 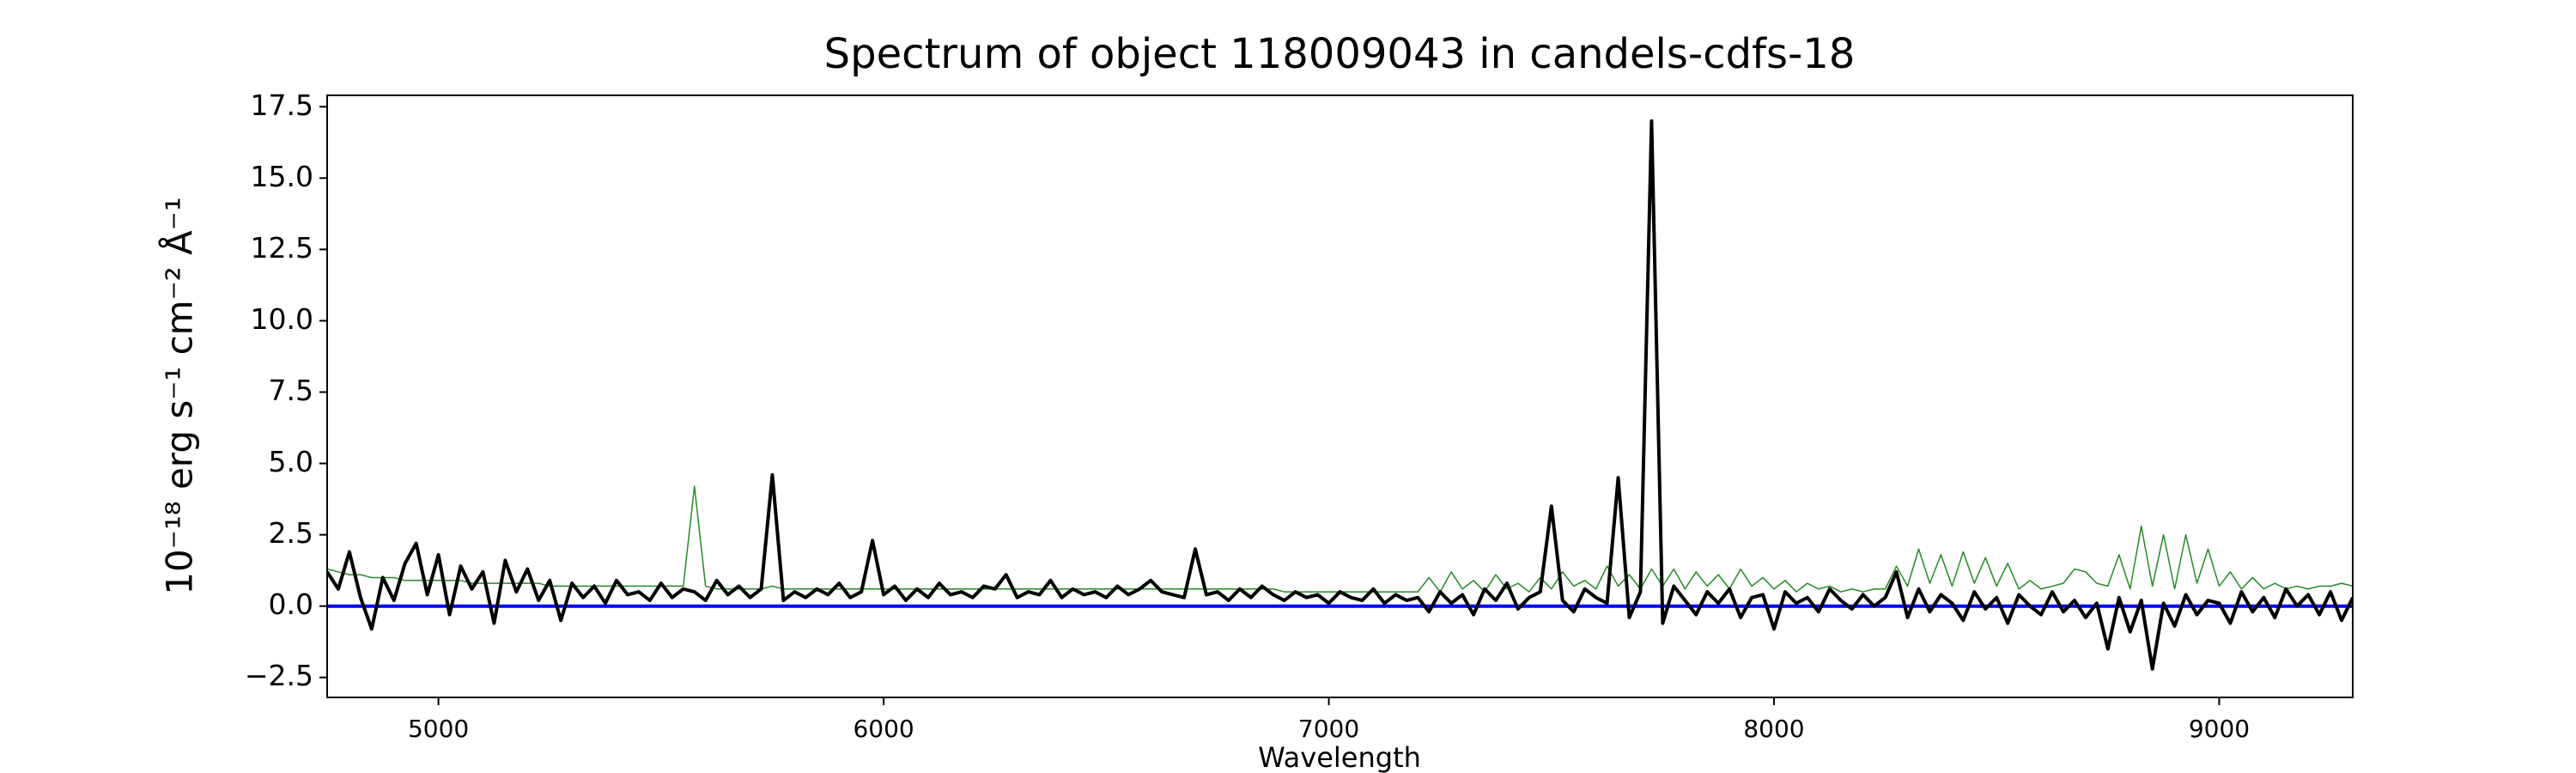 What do you see at coordinates (1340, 539) in the screenshot?
I see `spectrum-line` at bounding box center [1340, 539].